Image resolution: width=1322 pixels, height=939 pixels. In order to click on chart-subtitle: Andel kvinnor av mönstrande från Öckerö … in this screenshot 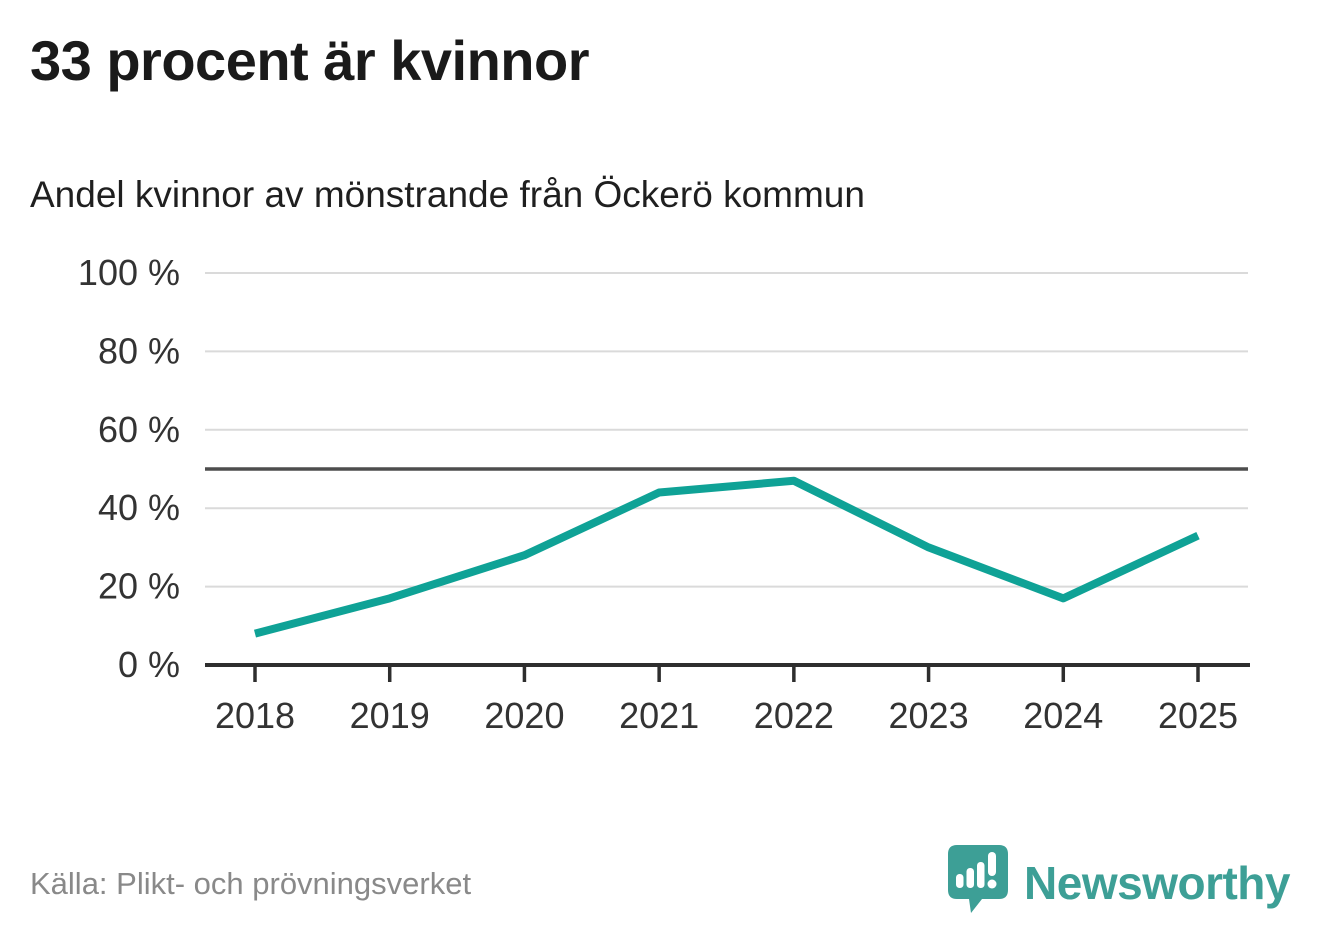, I will do `click(447, 194)`.